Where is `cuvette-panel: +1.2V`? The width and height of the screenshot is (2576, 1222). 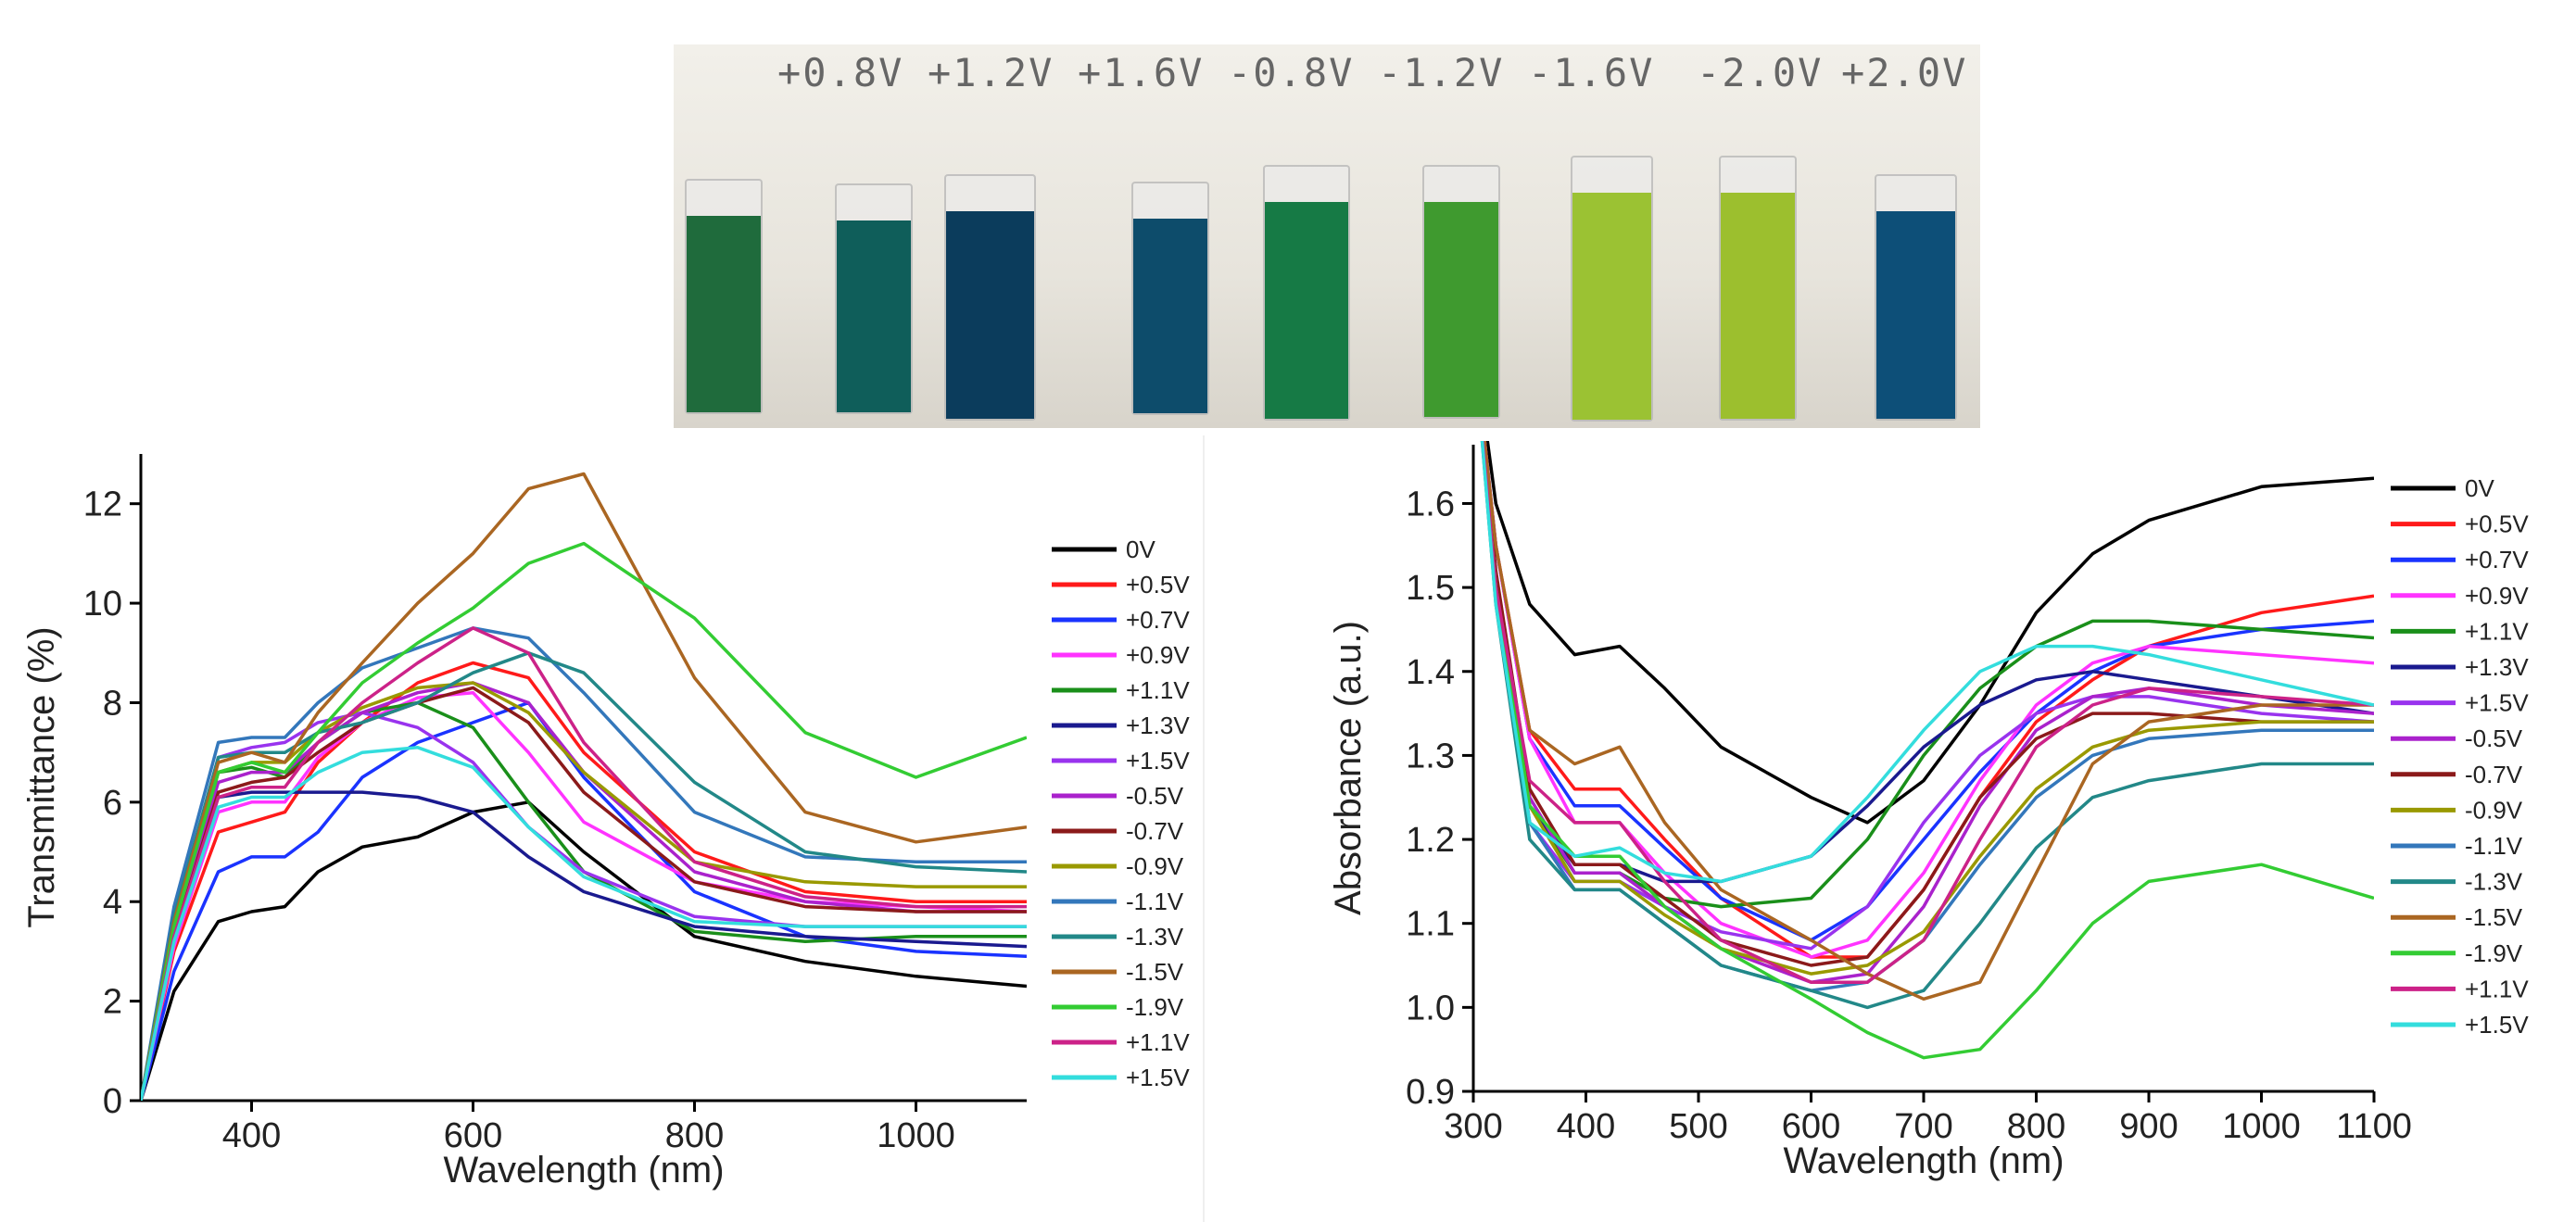 cuvette-panel: +1.2V is located at coordinates (999, 236).